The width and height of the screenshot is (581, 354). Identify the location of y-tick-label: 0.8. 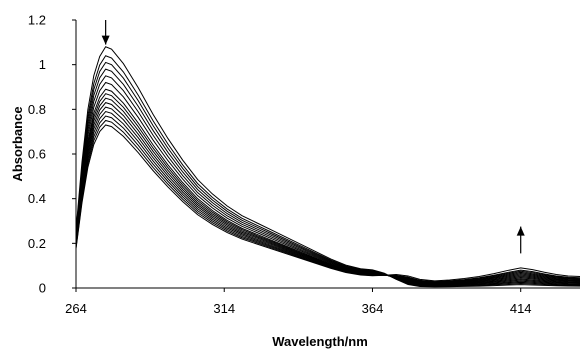
(37, 109).